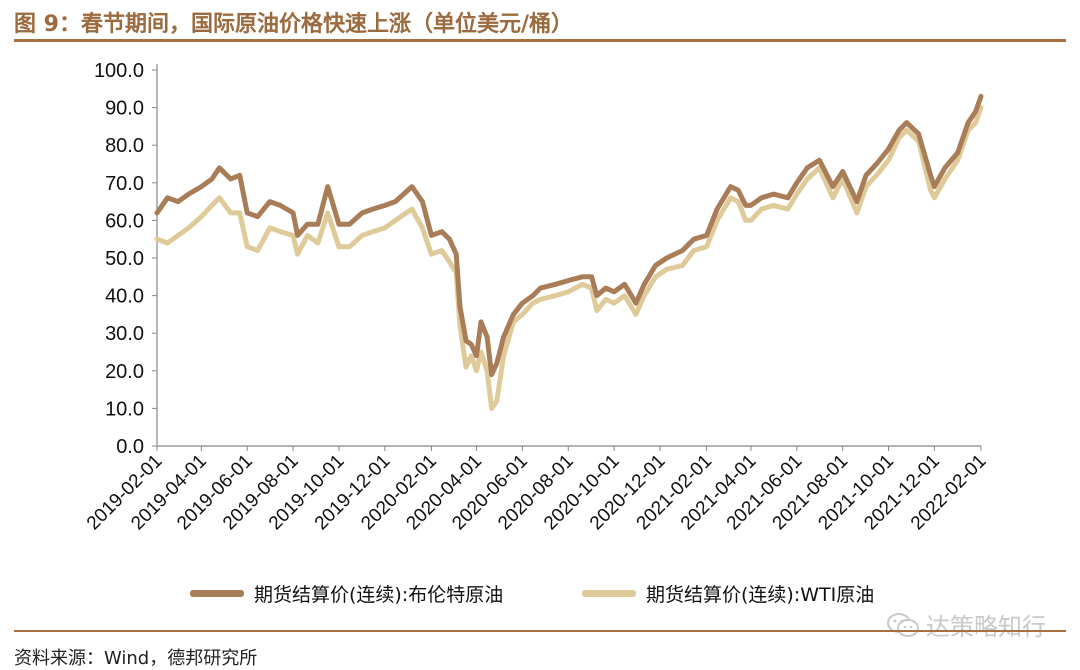  What do you see at coordinates (124, 184) in the screenshot?
I see `y-tick-label: 70.0` at bounding box center [124, 184].